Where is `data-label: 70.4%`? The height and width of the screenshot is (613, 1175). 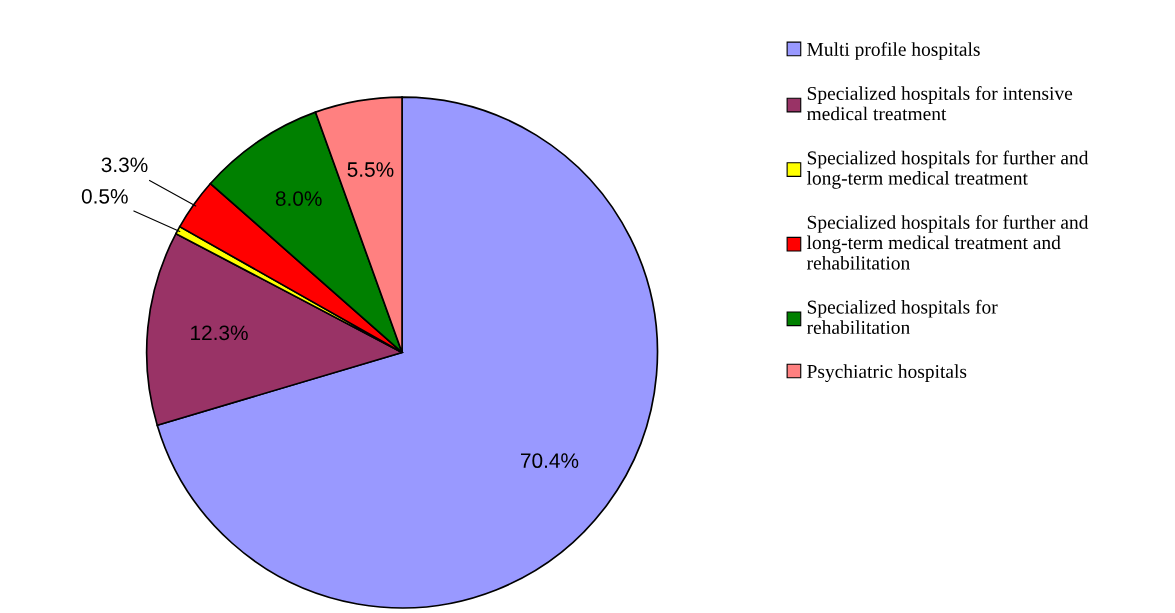 data-label: 70.4% is located at coordinates (549, 461).